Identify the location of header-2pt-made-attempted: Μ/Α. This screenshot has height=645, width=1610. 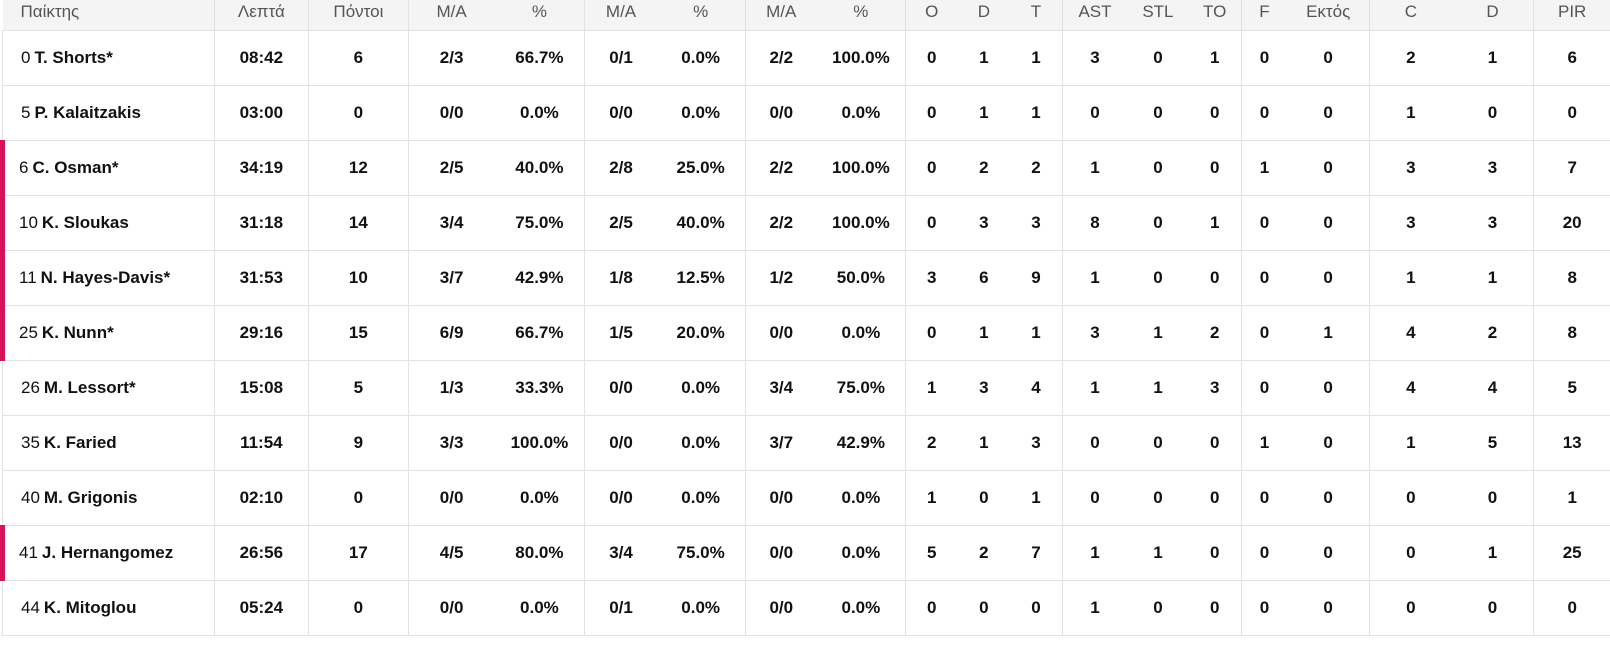
(451, 15).